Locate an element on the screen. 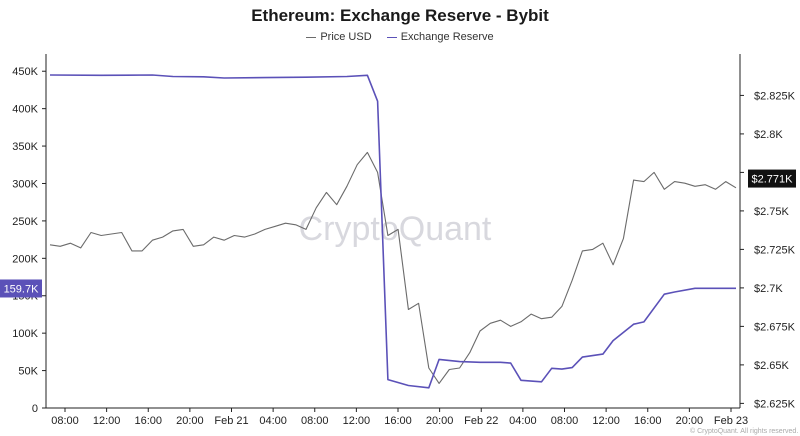 The image size is (800, 436). watermark: CryptoQuant is located at coordinates (395, 229).